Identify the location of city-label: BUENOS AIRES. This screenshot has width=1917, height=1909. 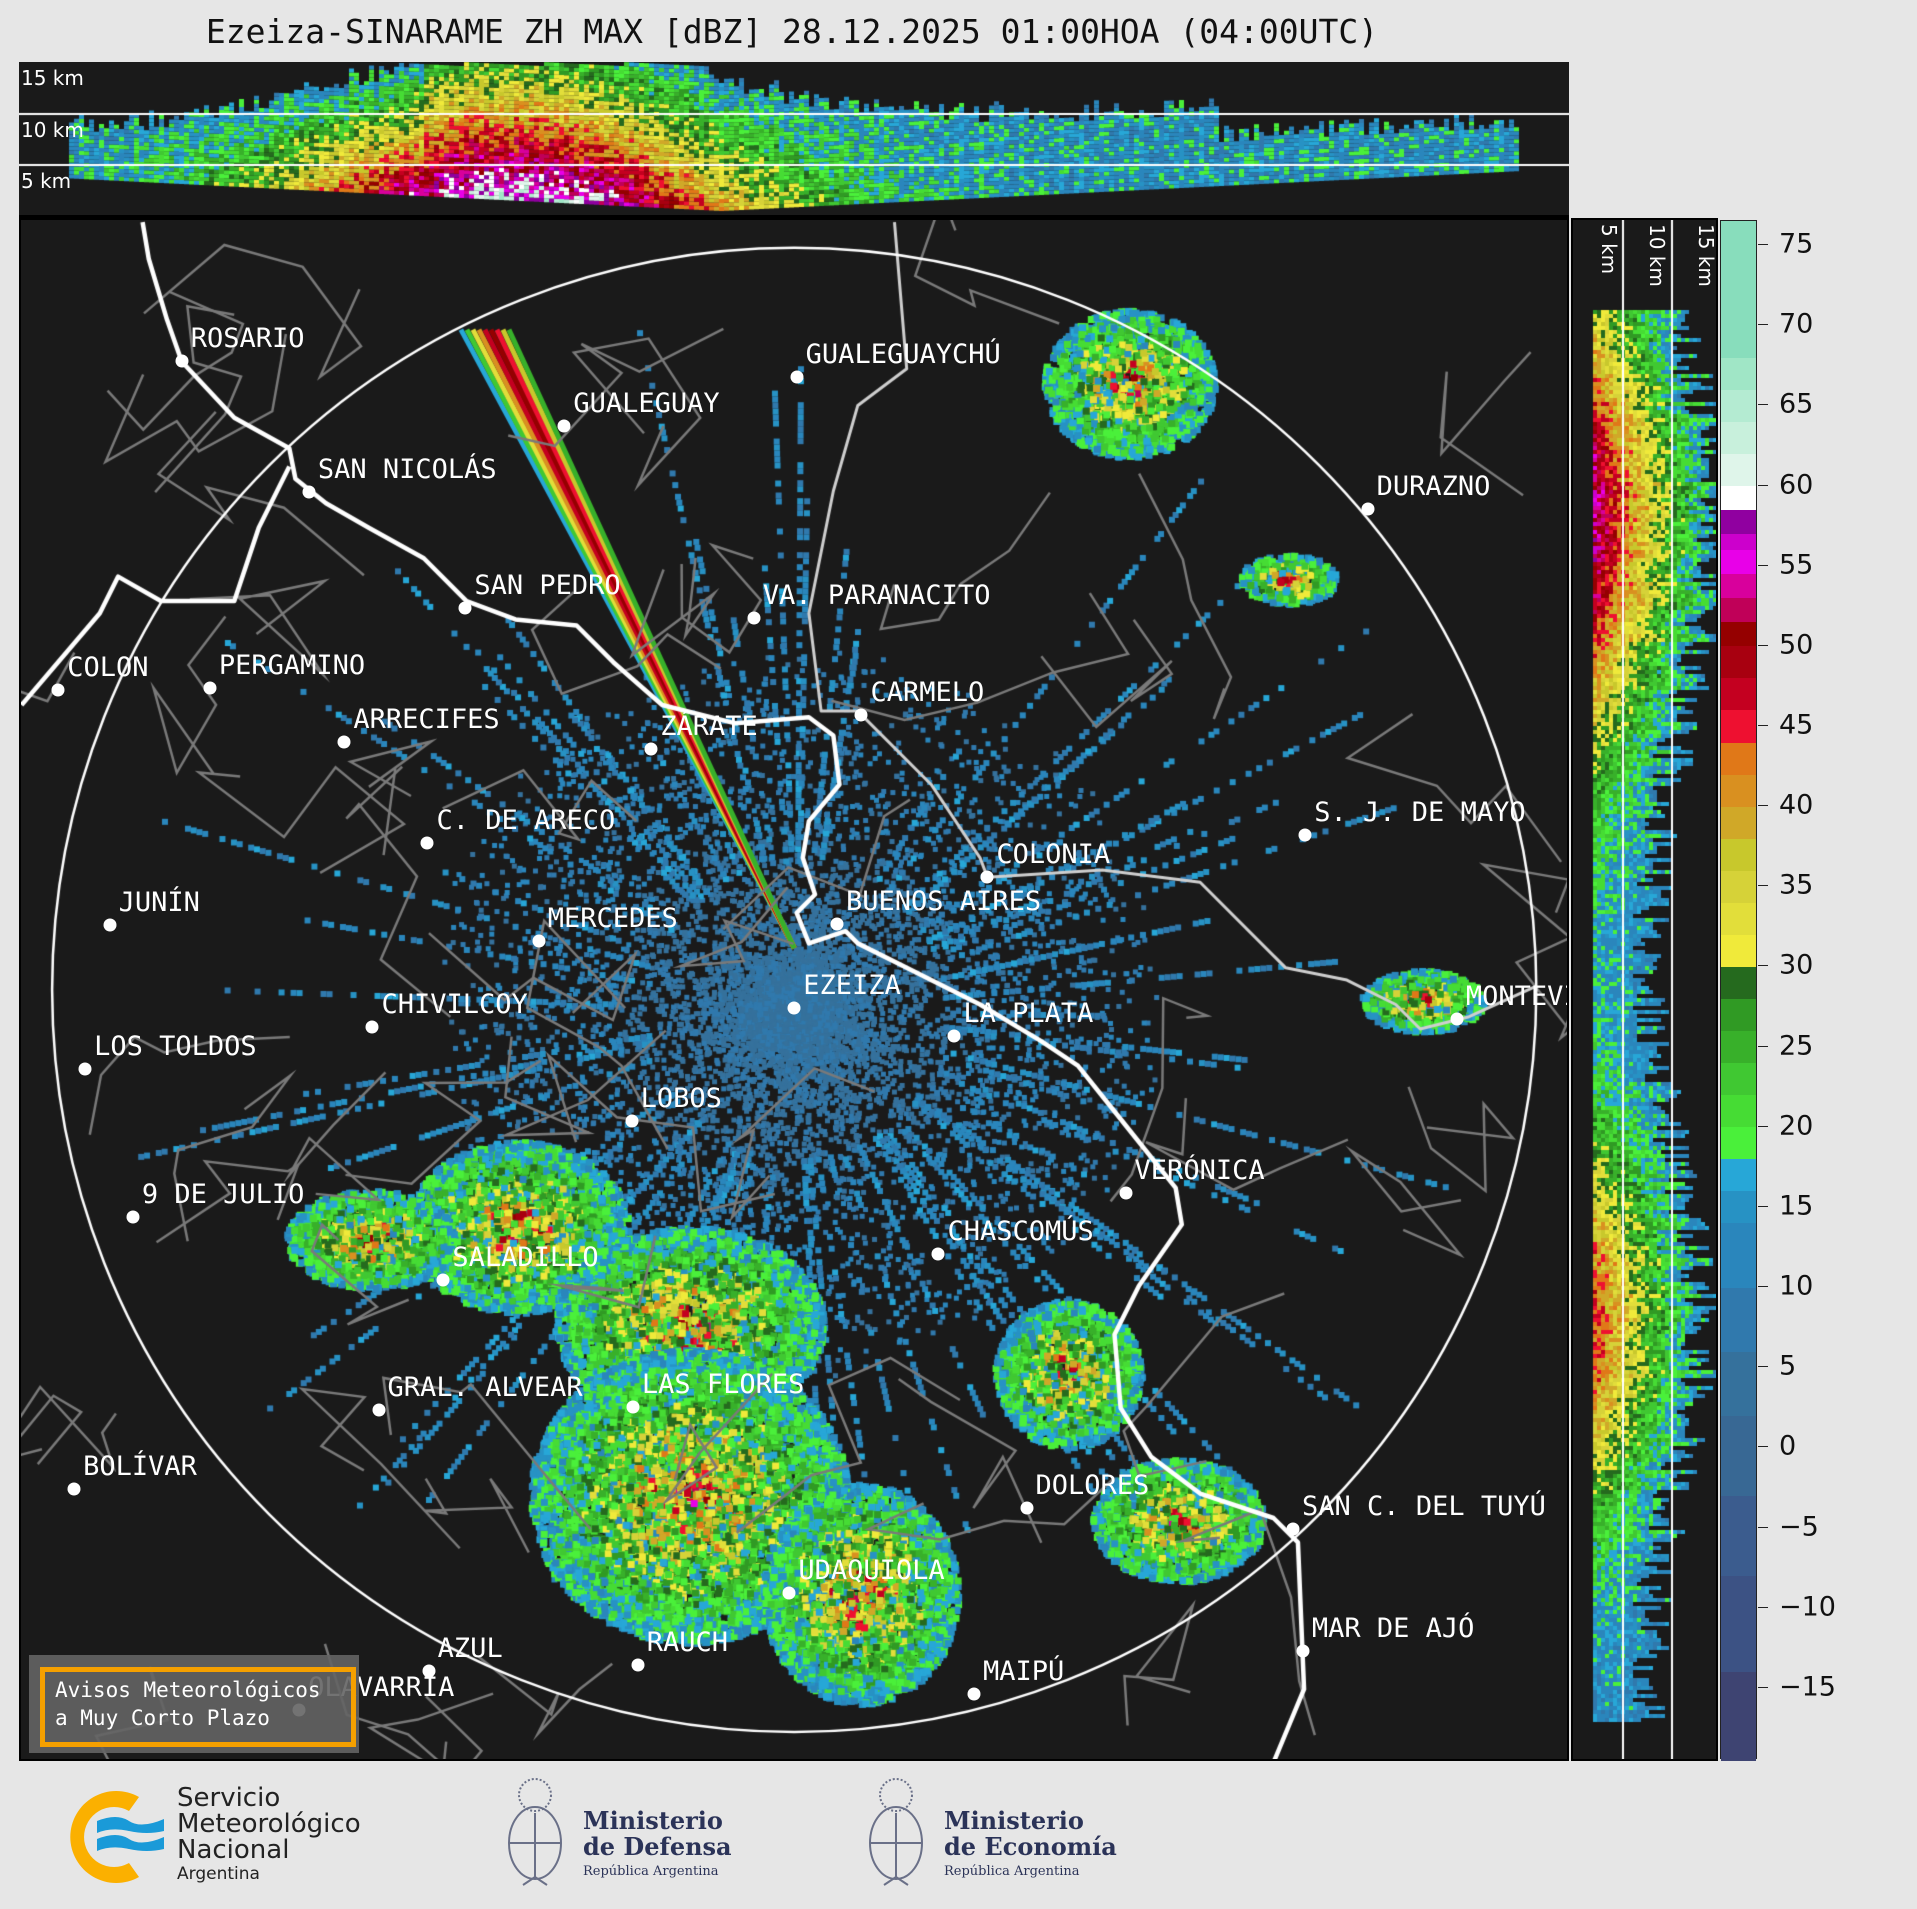
(944, 901).